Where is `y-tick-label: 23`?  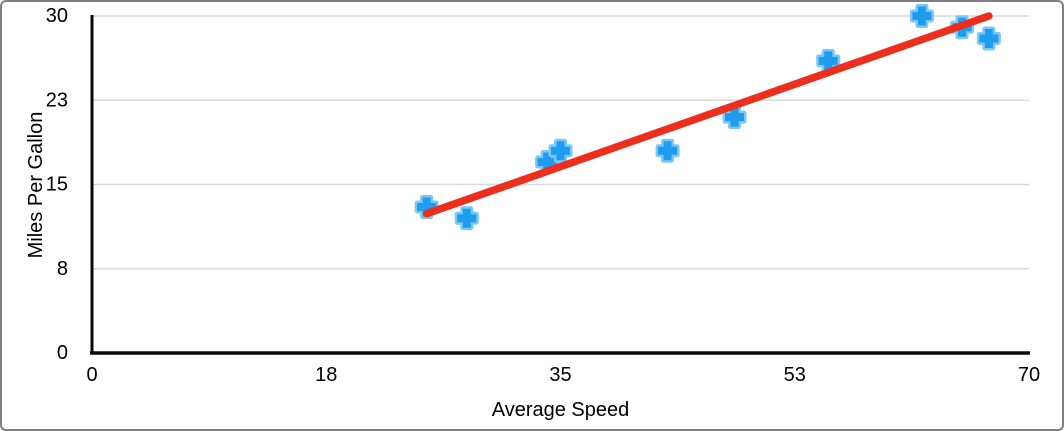
y-tick-label: 23 is located at coordinates (57, 100).